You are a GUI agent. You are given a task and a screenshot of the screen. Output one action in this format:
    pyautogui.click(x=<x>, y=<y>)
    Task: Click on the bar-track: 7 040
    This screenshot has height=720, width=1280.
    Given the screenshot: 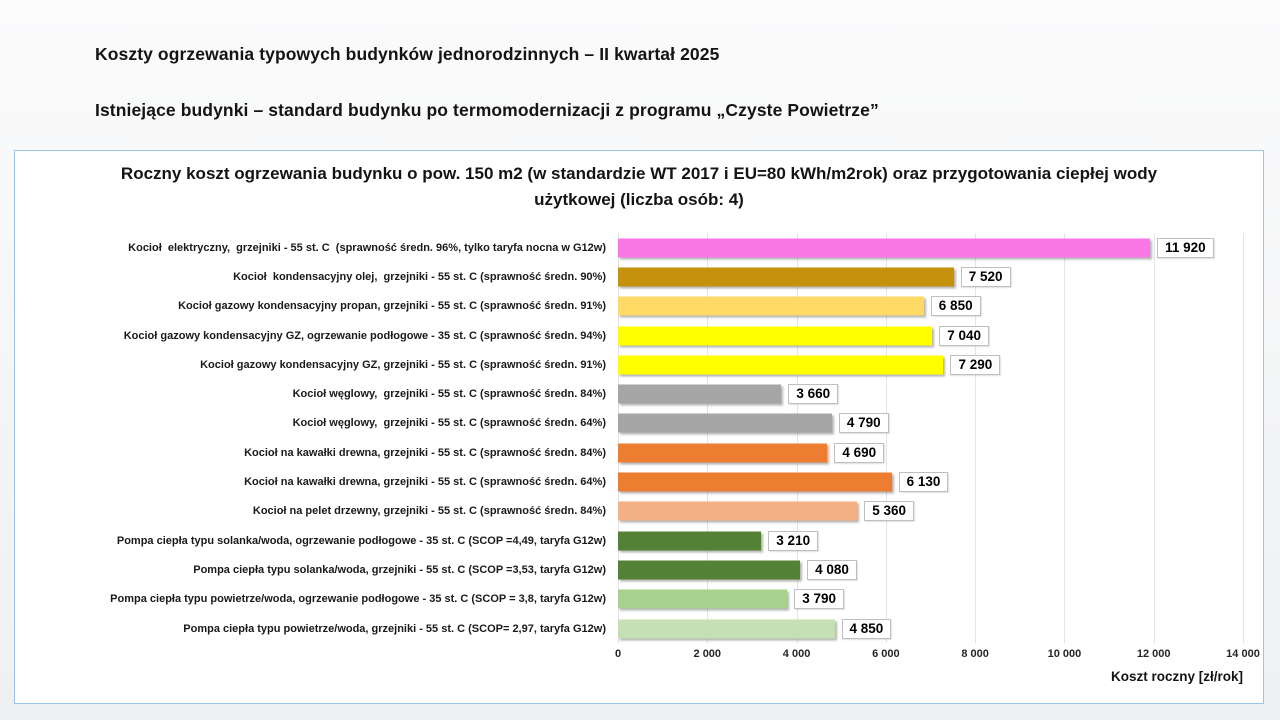 What is the action you would take?
    pyautogui.click(x=930, y=335)
    